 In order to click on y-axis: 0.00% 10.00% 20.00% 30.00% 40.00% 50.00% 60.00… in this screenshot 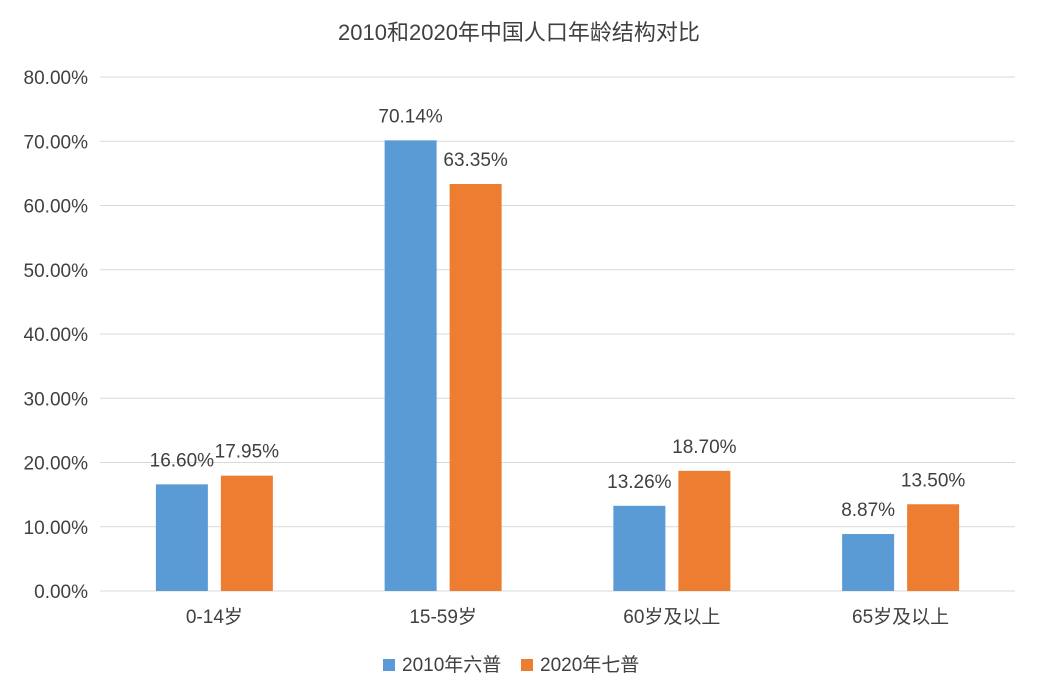, I will do `click(56, 335)`.